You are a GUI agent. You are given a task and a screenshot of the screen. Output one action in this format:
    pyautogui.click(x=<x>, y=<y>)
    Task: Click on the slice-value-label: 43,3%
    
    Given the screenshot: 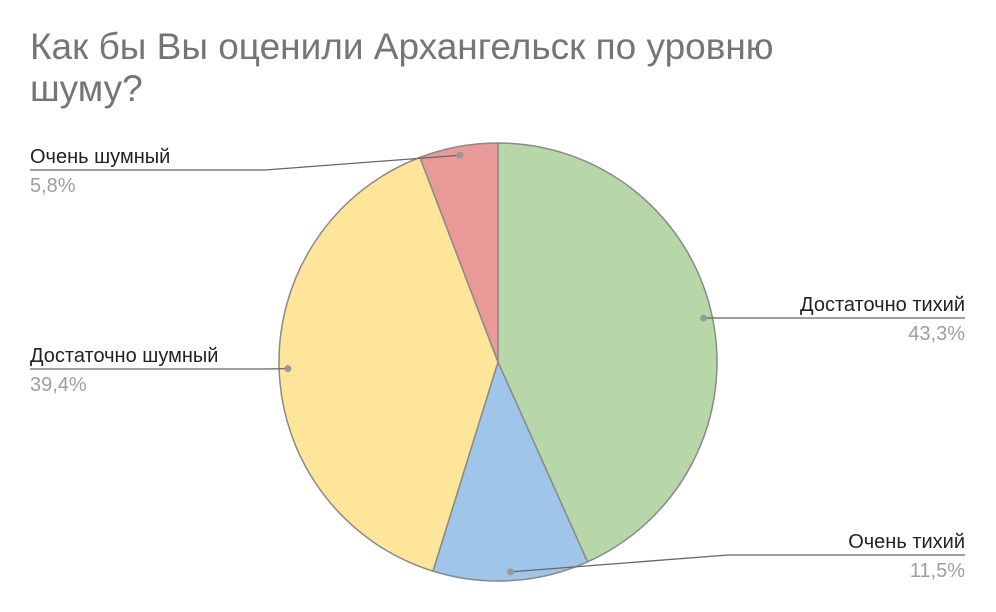 What is the action you would take?
    pyautogui.click(x=936, y=334)
    